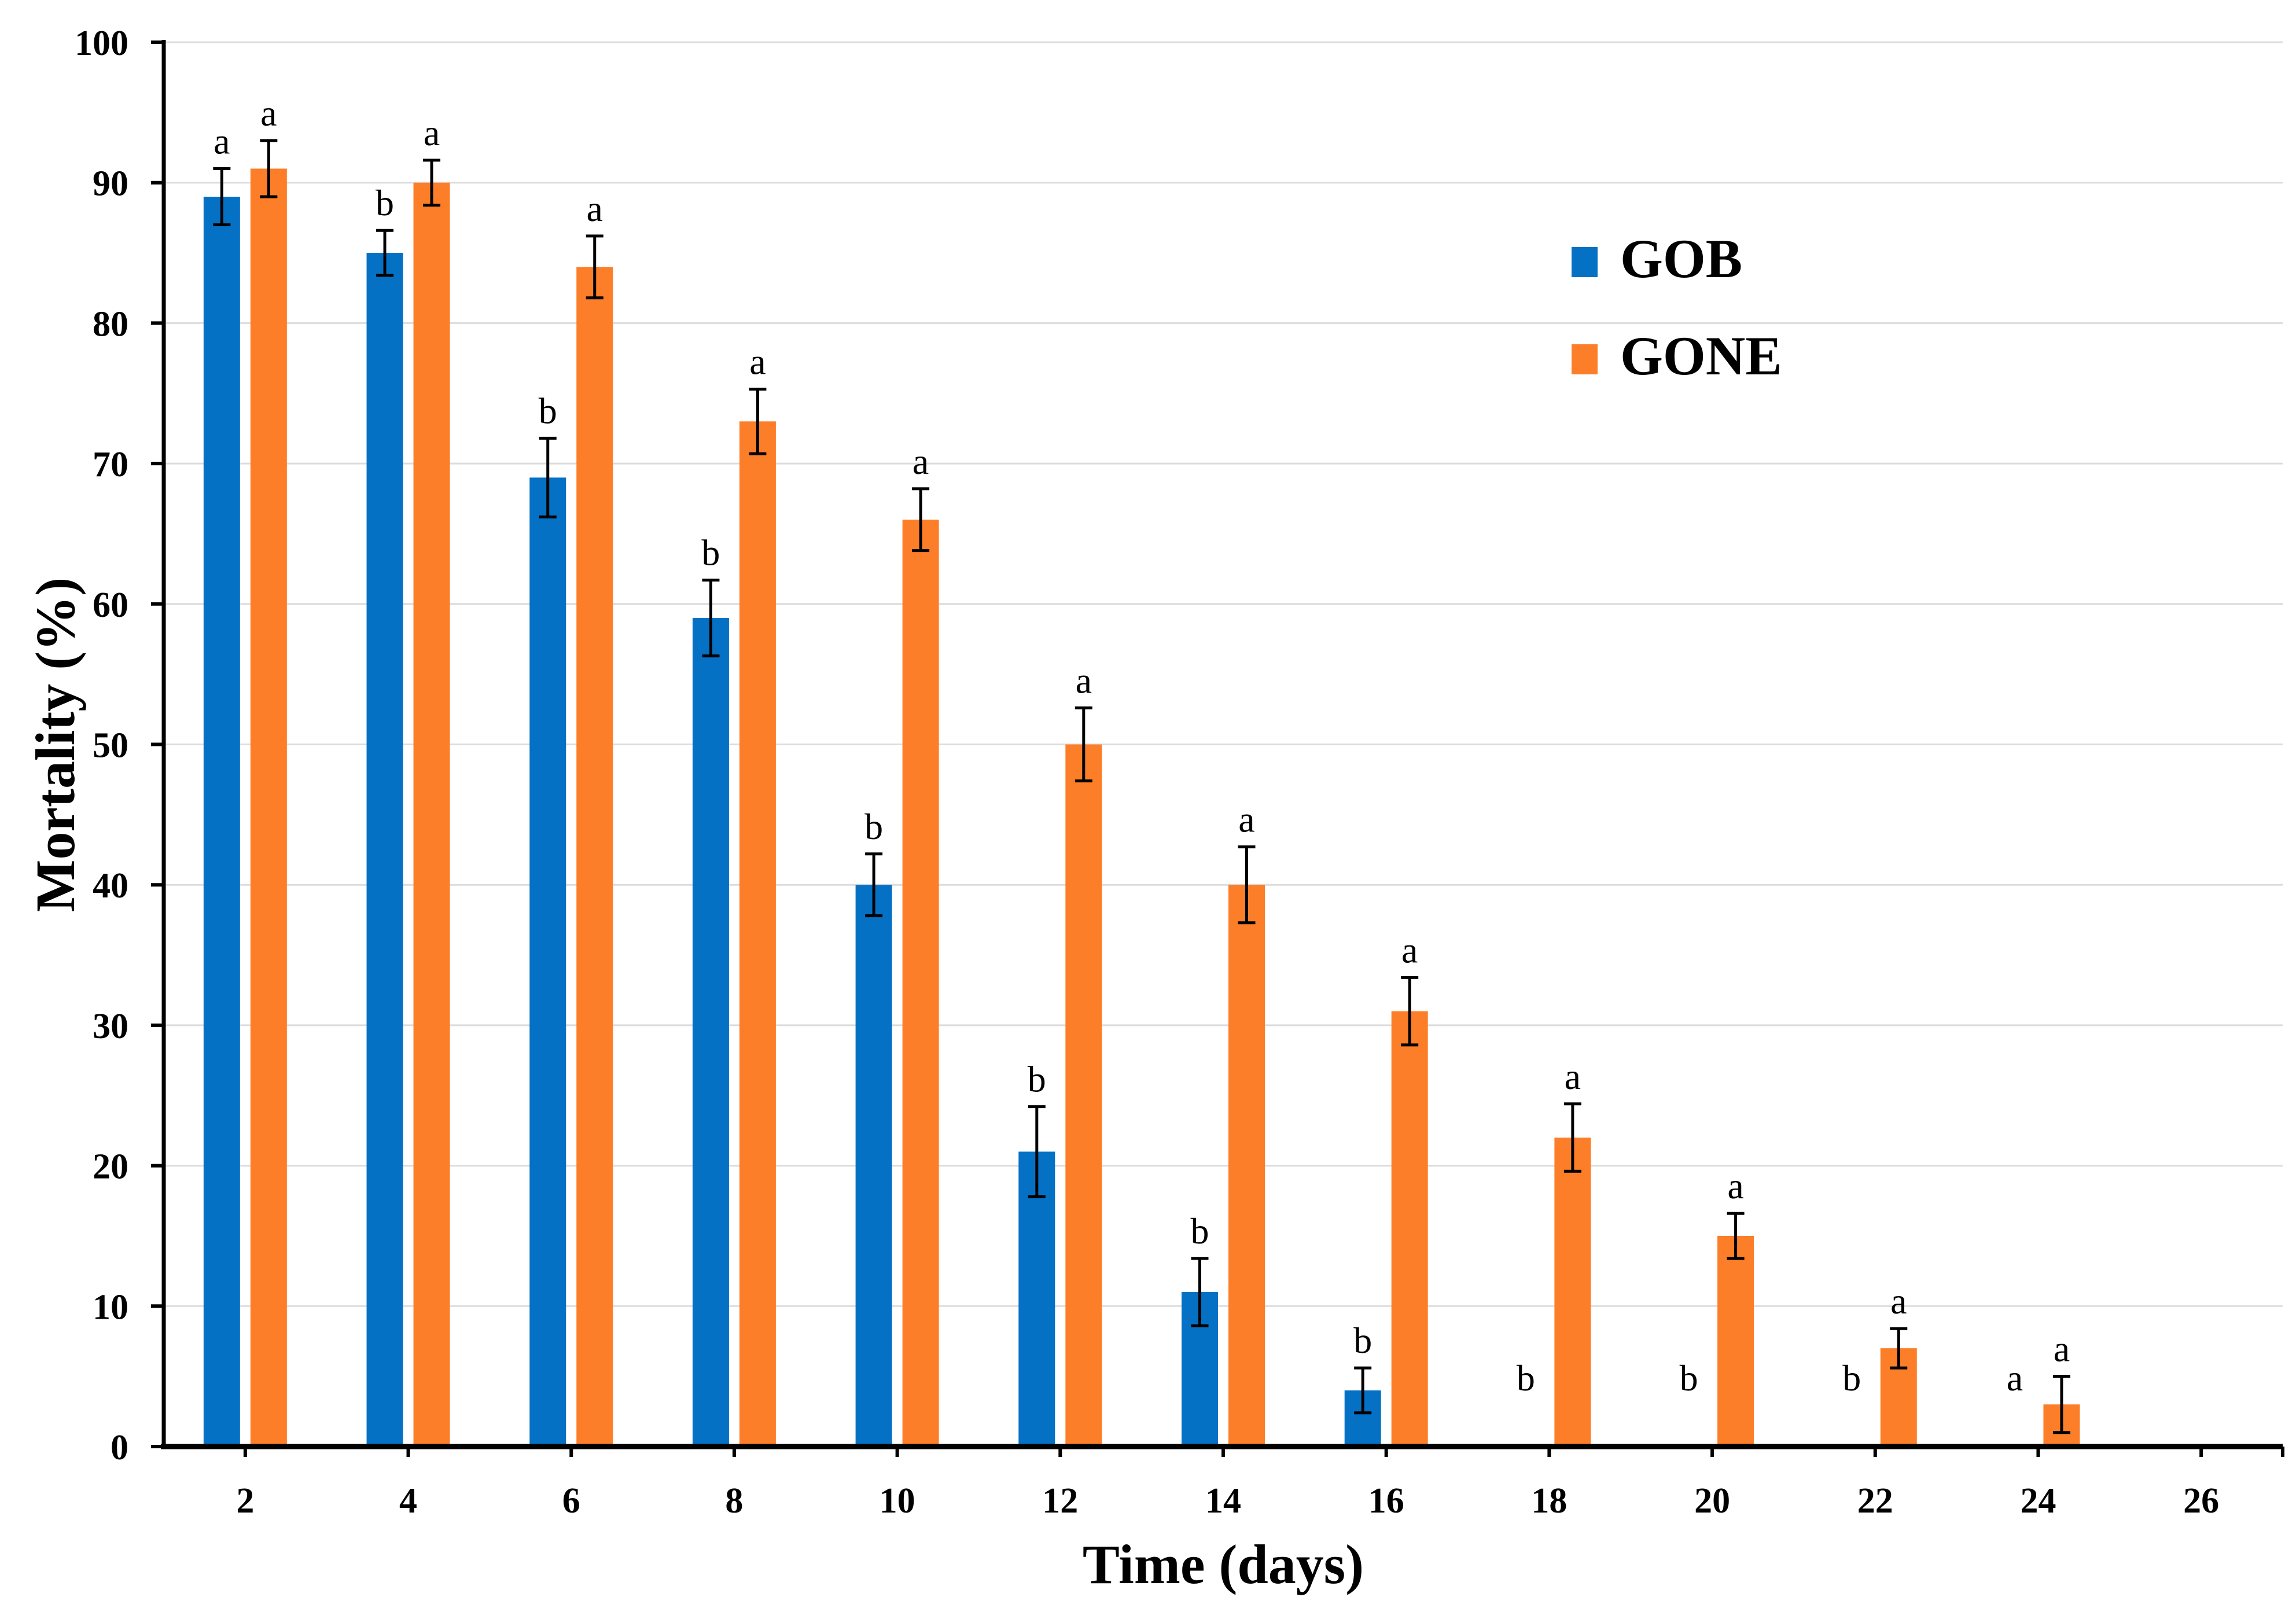 The width and height of the screenshot is (2296, 1597). Describe the element at coordinates (1246, 1166) in the screenshot. I see `bar-gone-day14` at that location.